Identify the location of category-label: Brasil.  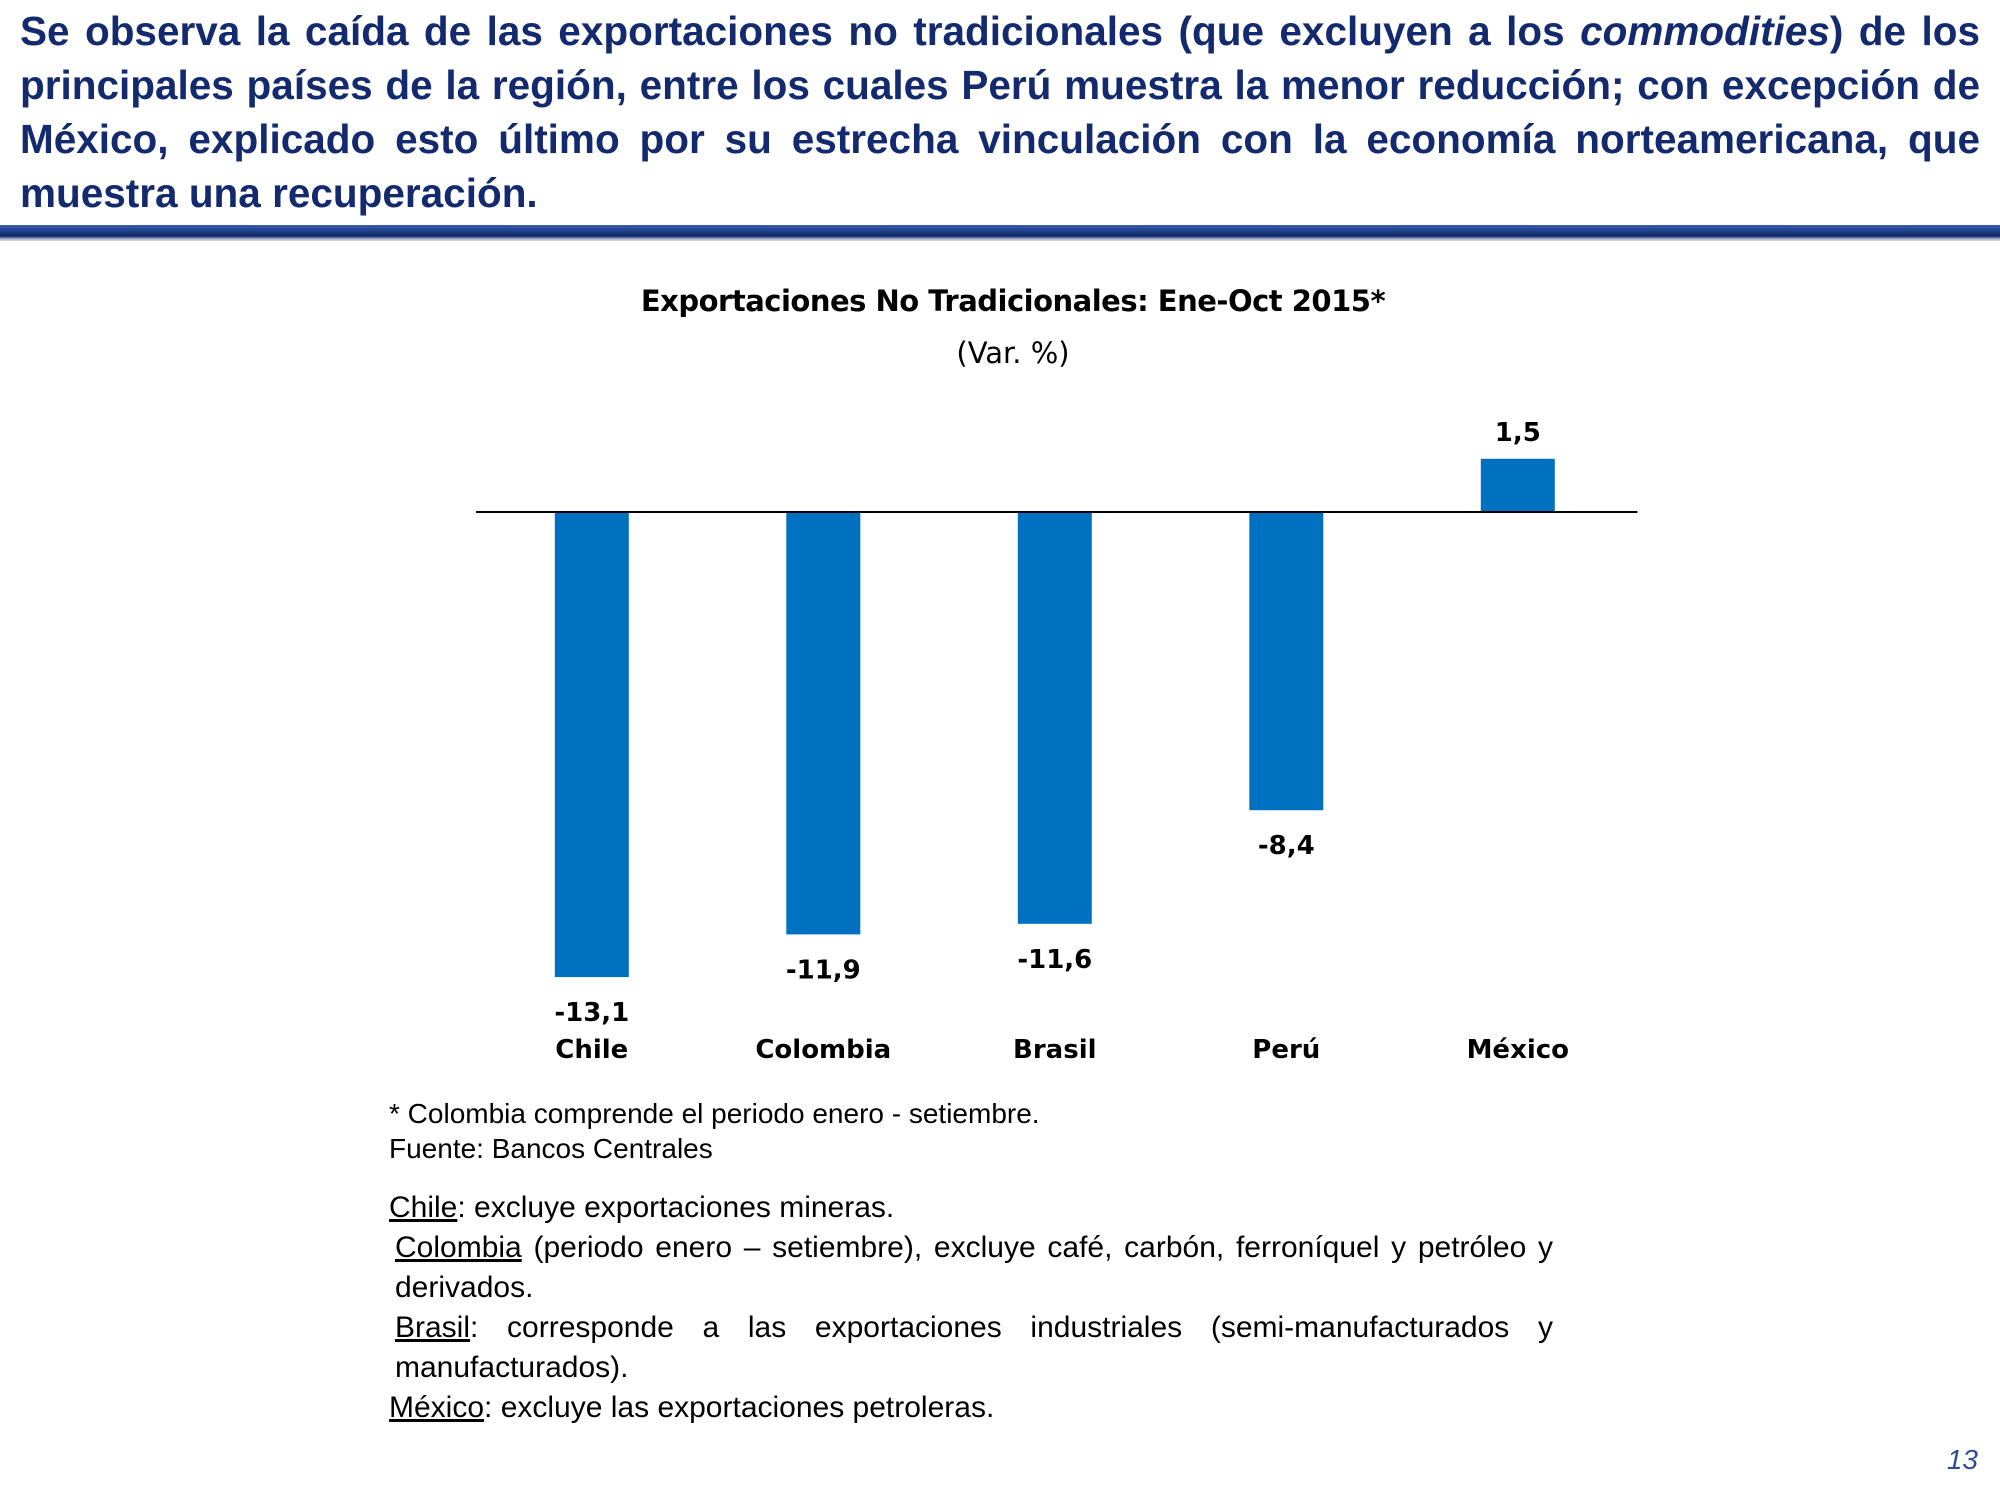
(1054, 1050).